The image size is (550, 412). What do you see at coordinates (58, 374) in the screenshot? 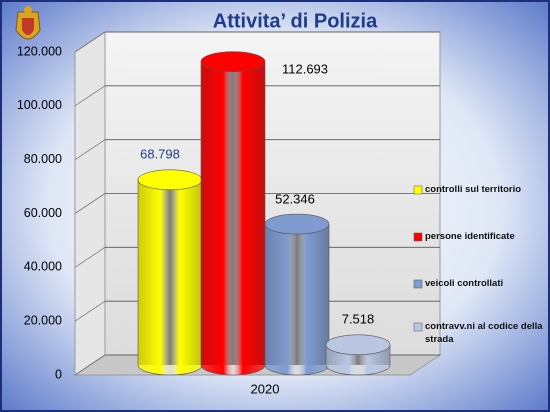
I see `y-tick-label: 0` at bounding box center [58, 374].